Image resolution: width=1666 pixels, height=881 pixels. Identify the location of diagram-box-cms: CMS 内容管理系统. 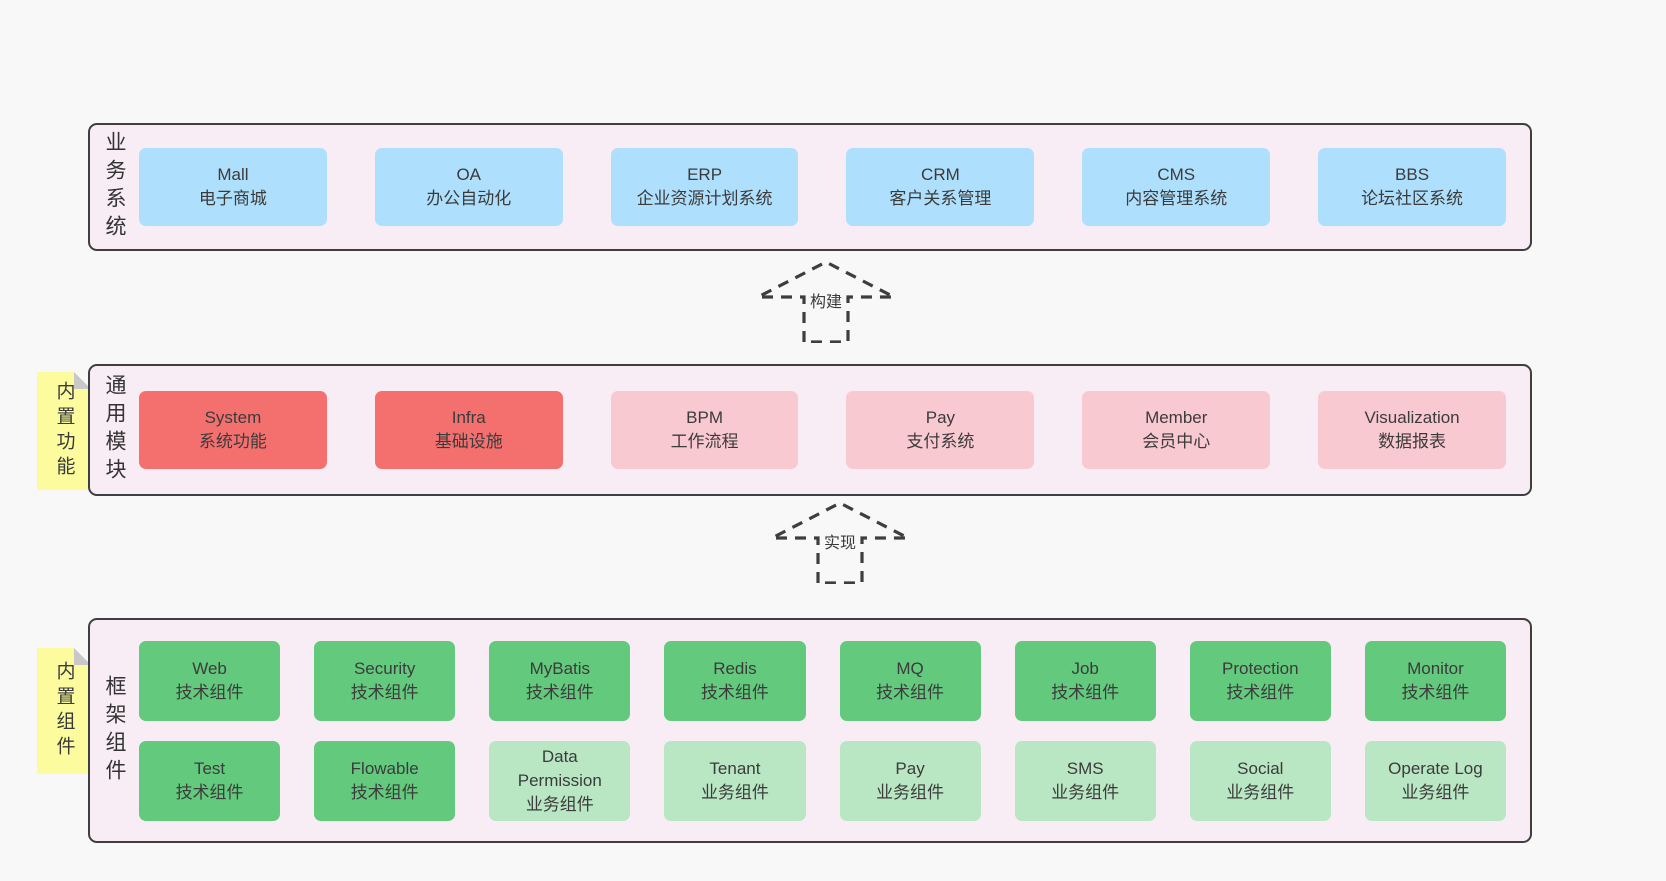
(1176, 187).